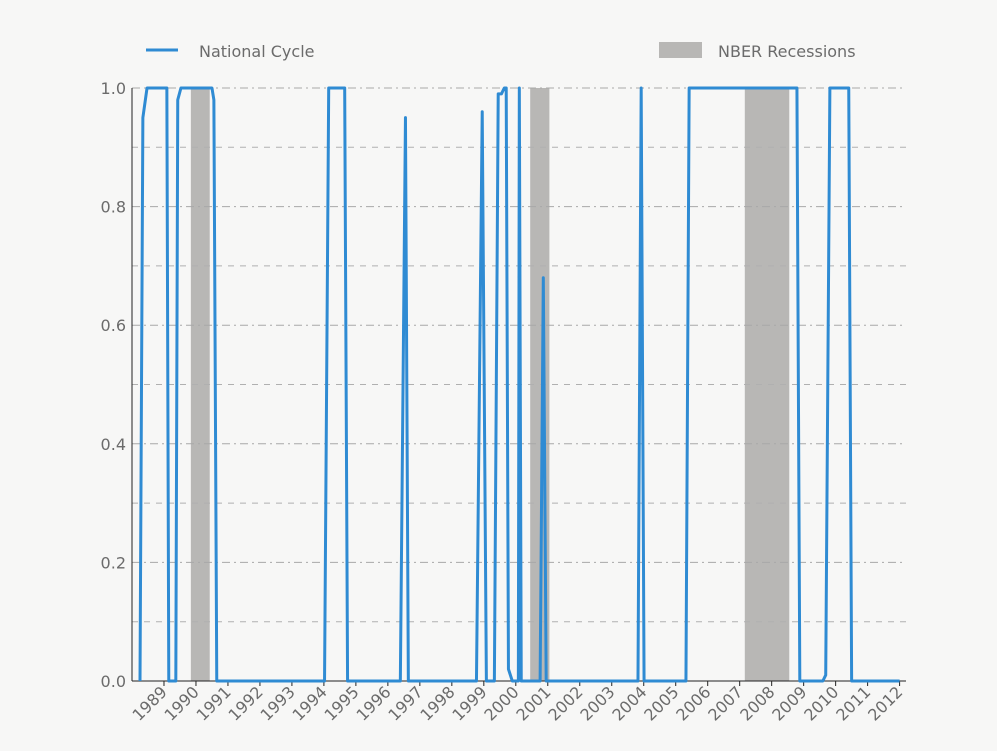 This screenshot has height=751, width=997. I want to click on x-tick-label: 2001, so click(533, 703).